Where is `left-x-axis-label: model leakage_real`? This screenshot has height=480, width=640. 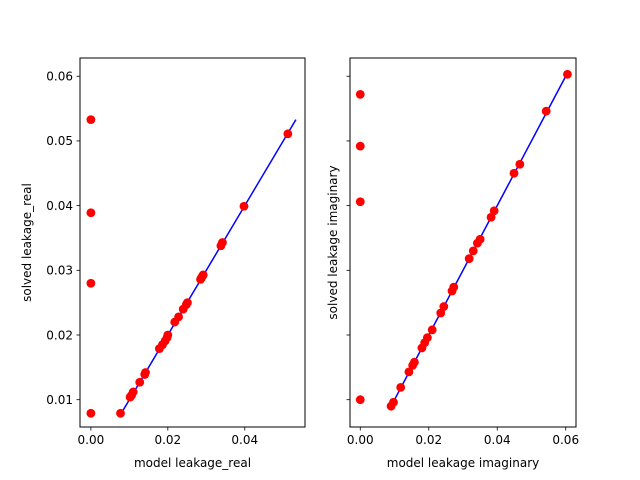 left-x-axis-label: model leakage_real is located at coordinates (192, 463).